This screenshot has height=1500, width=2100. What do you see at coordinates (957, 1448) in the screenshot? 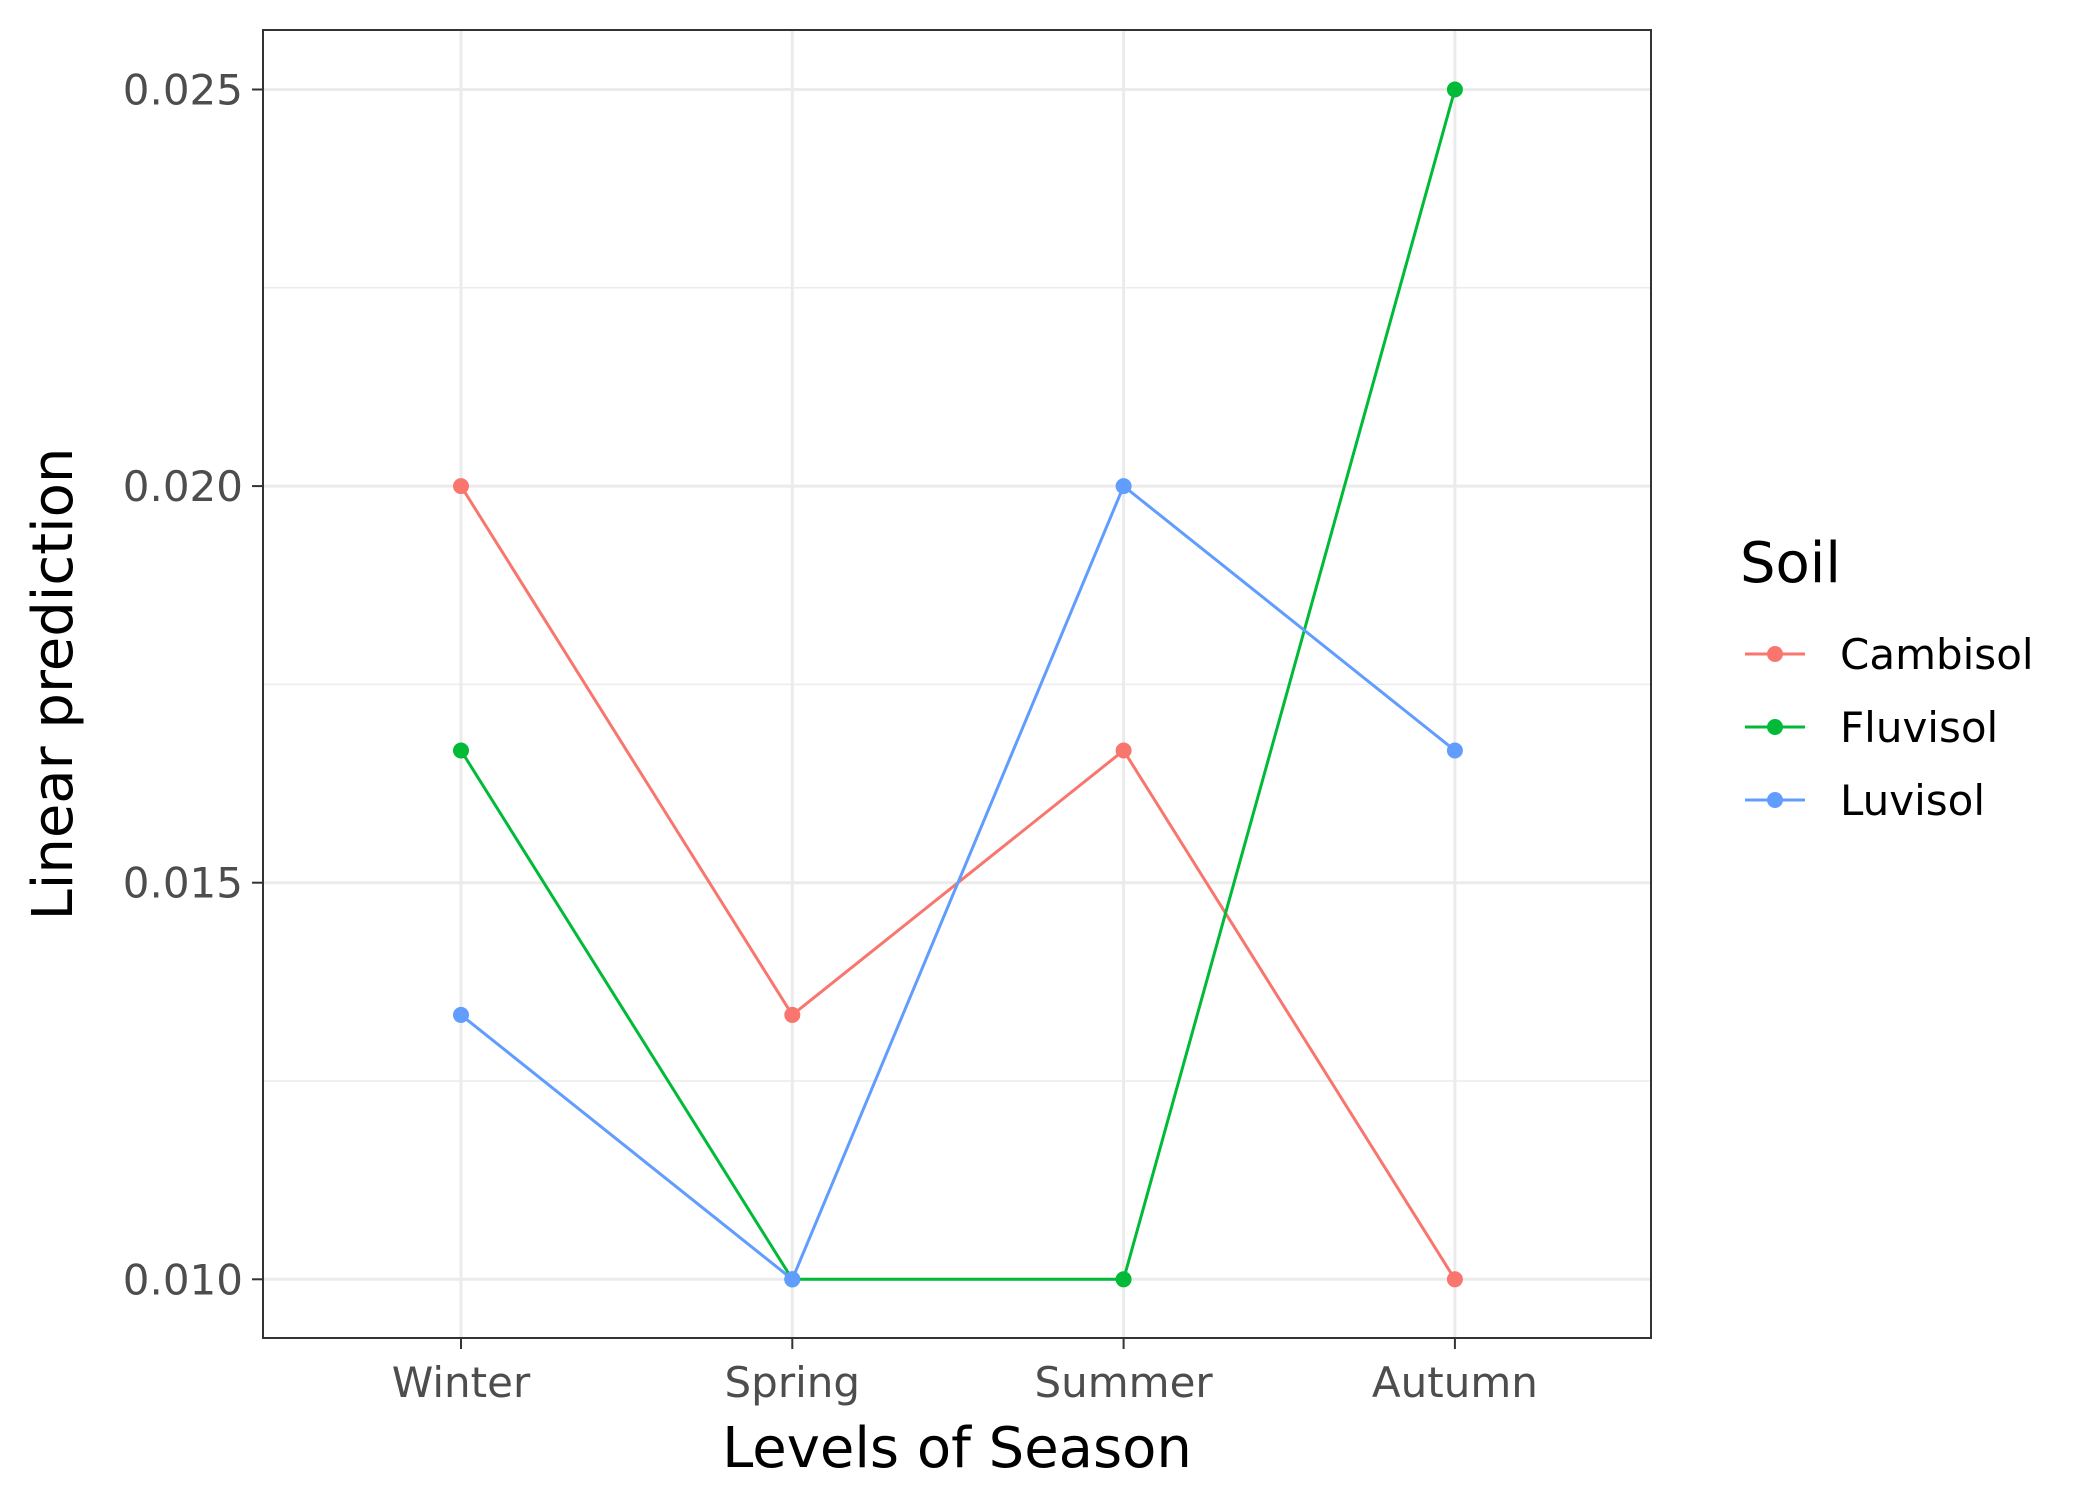
I see `x-axis-title: Levels of Season` at bounding box center [957, 1448].